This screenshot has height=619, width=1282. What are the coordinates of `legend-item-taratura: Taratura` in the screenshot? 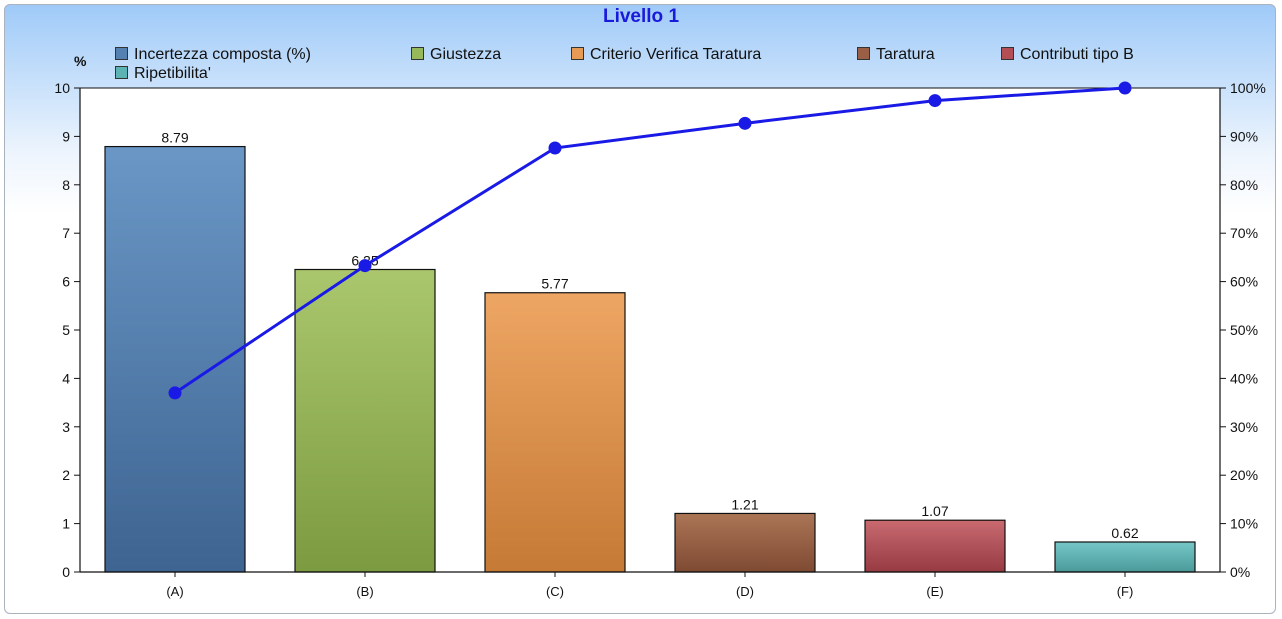 It's located at (896, 55).